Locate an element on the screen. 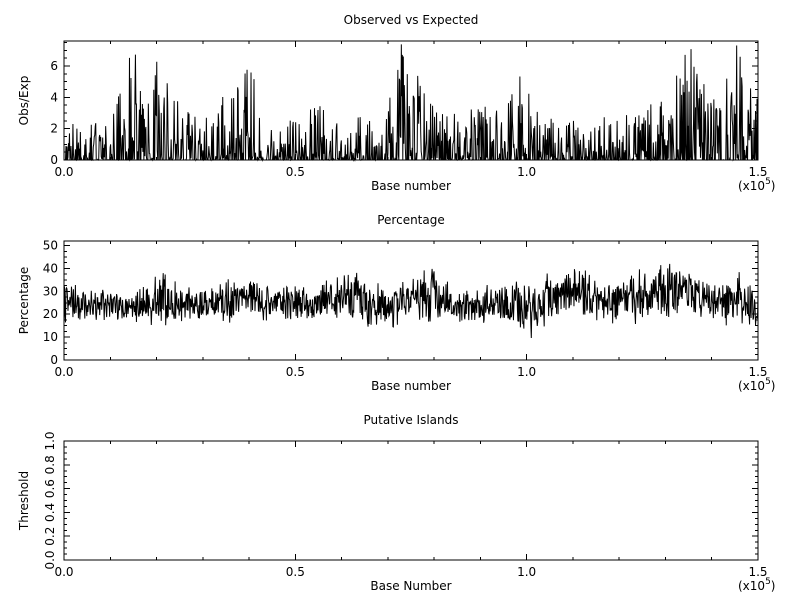  y-tick-label: 0.0 is located at coordinates (50, 559).